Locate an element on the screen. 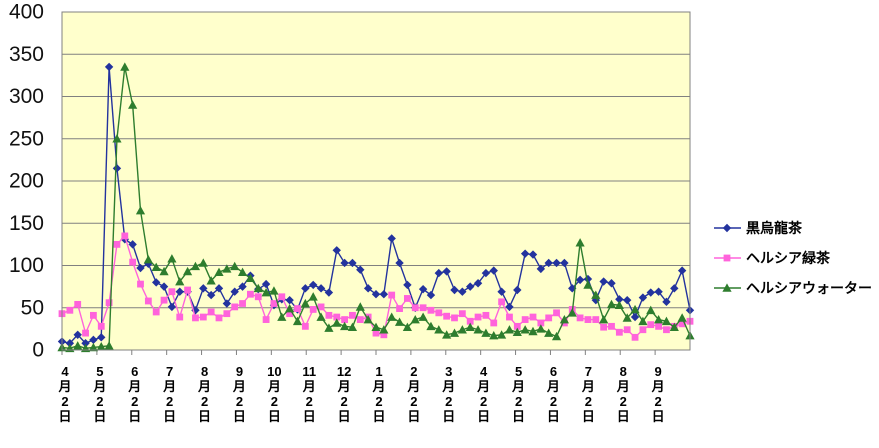 Image resolution: width=879 pixels, height=448 pixels. y-axis-labels: 400 350 300 250 200 150 100 50 0 is located at coordinates (26, 181).